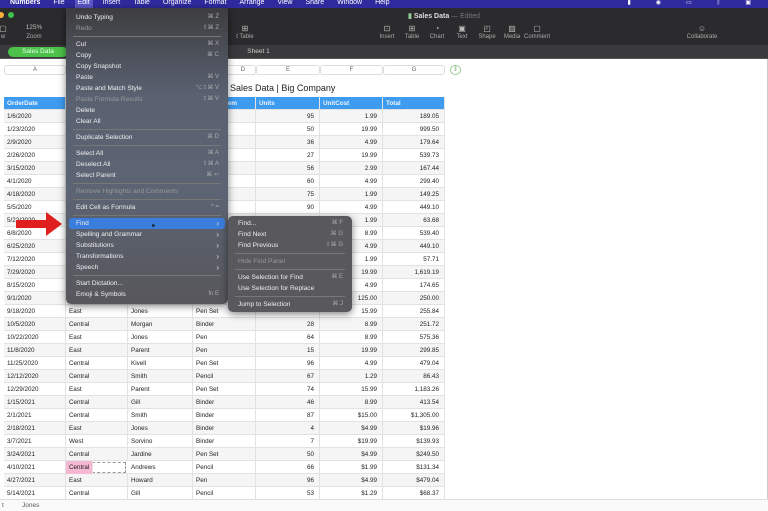 The image size is (768, 511). I want to click on menubar-table: Table, so click(141, 3).